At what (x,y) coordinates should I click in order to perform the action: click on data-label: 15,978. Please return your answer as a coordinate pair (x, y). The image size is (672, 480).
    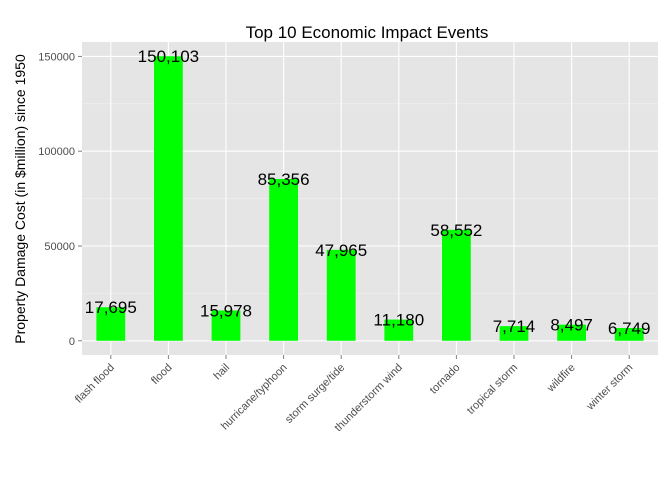
    Looking at the image, I should click on (226, 310).